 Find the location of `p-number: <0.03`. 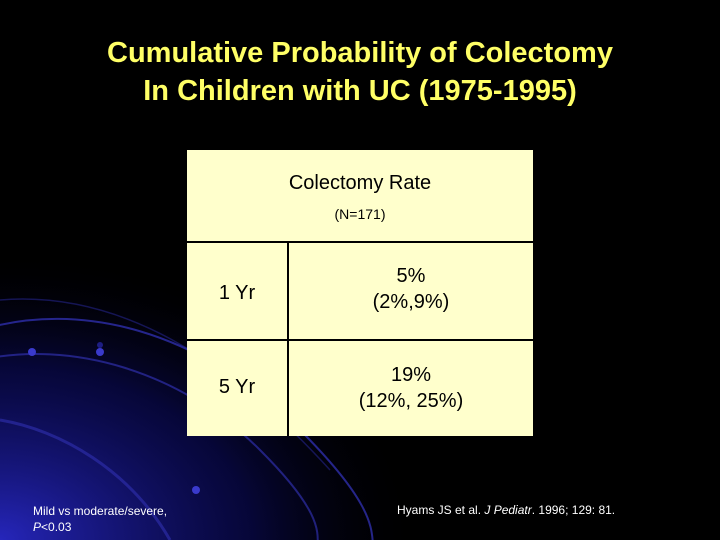

p-number: <0.03 is located at coordinates (56, 527).